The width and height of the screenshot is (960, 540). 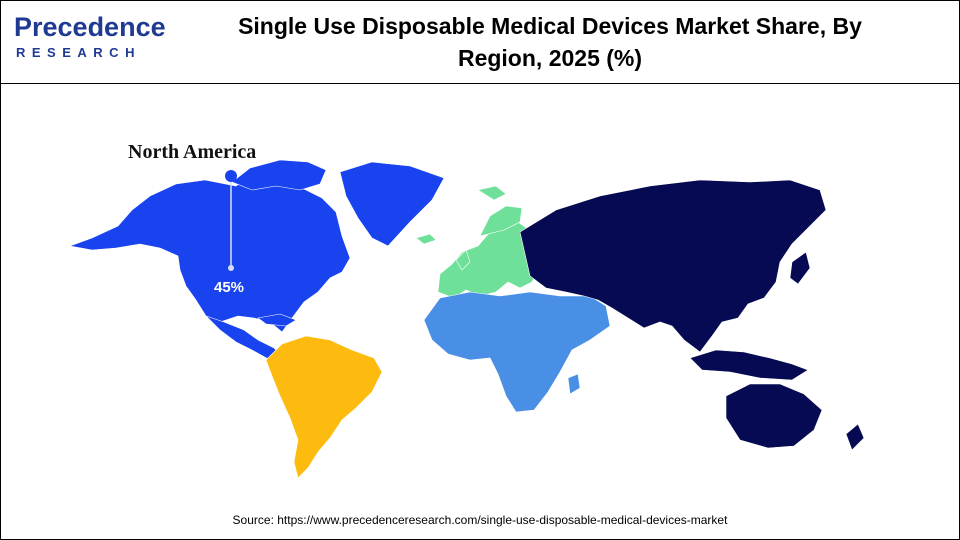 I want to click on svalbard, so click(x=492, y=193).